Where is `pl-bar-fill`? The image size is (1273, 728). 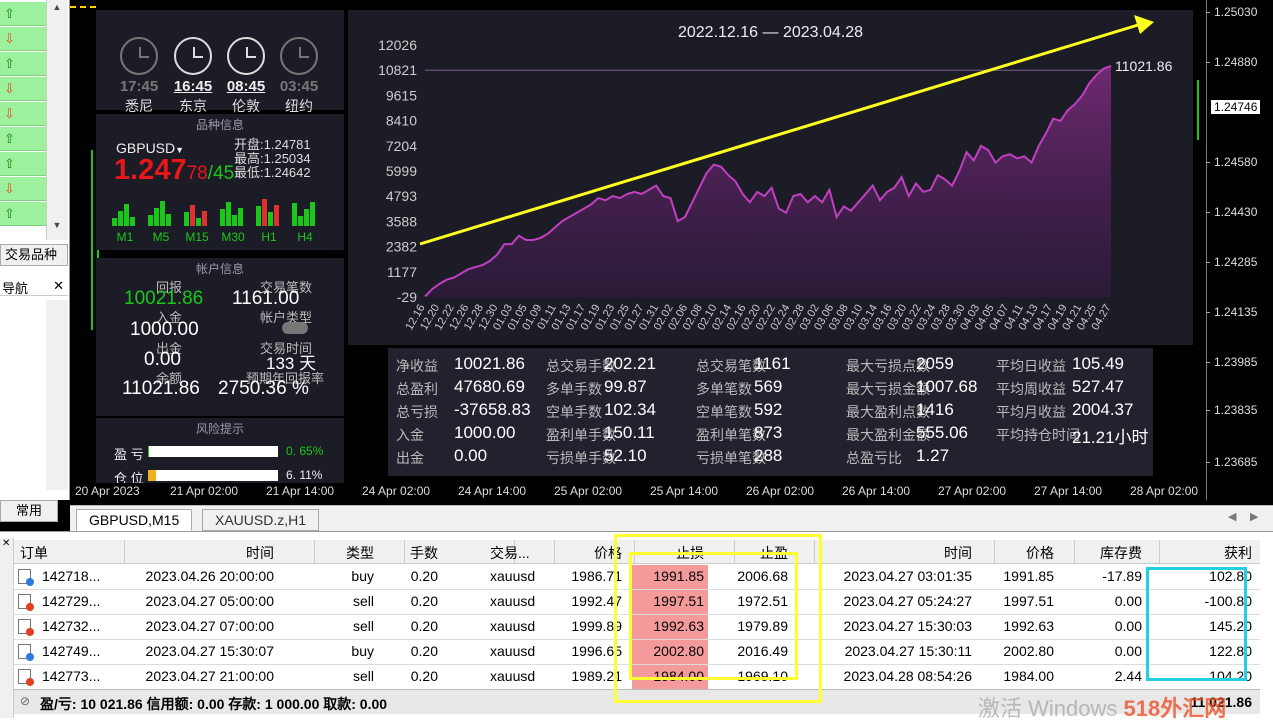
pl-bar-fill is located at coordinates (149, 451).